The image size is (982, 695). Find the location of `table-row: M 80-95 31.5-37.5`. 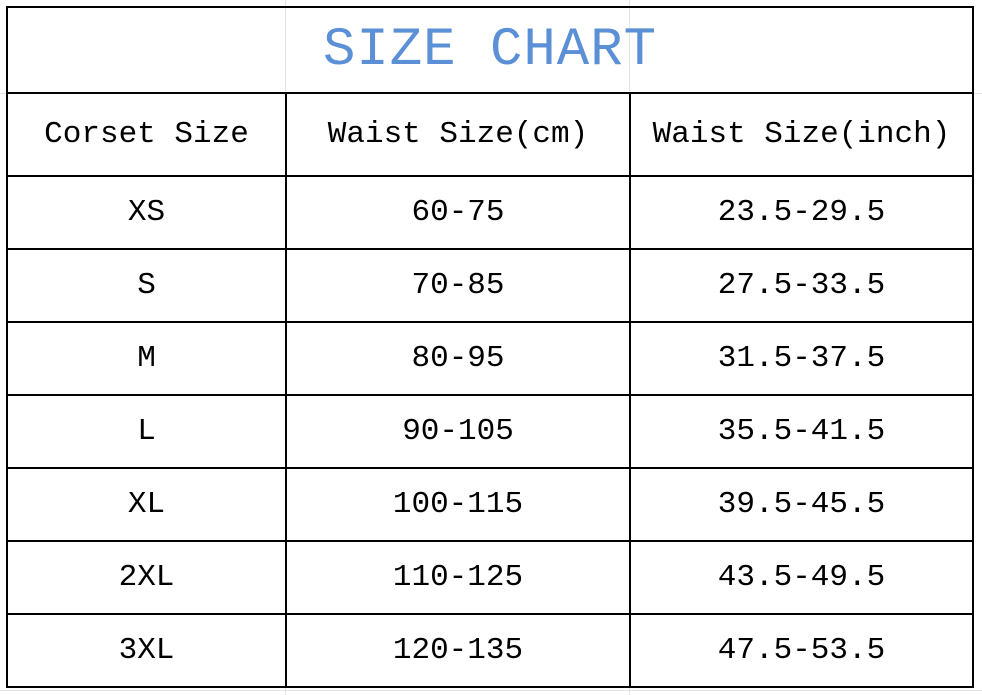

table-row: M 80-95 31.5-37.5 is located at coordinates (490, 358).